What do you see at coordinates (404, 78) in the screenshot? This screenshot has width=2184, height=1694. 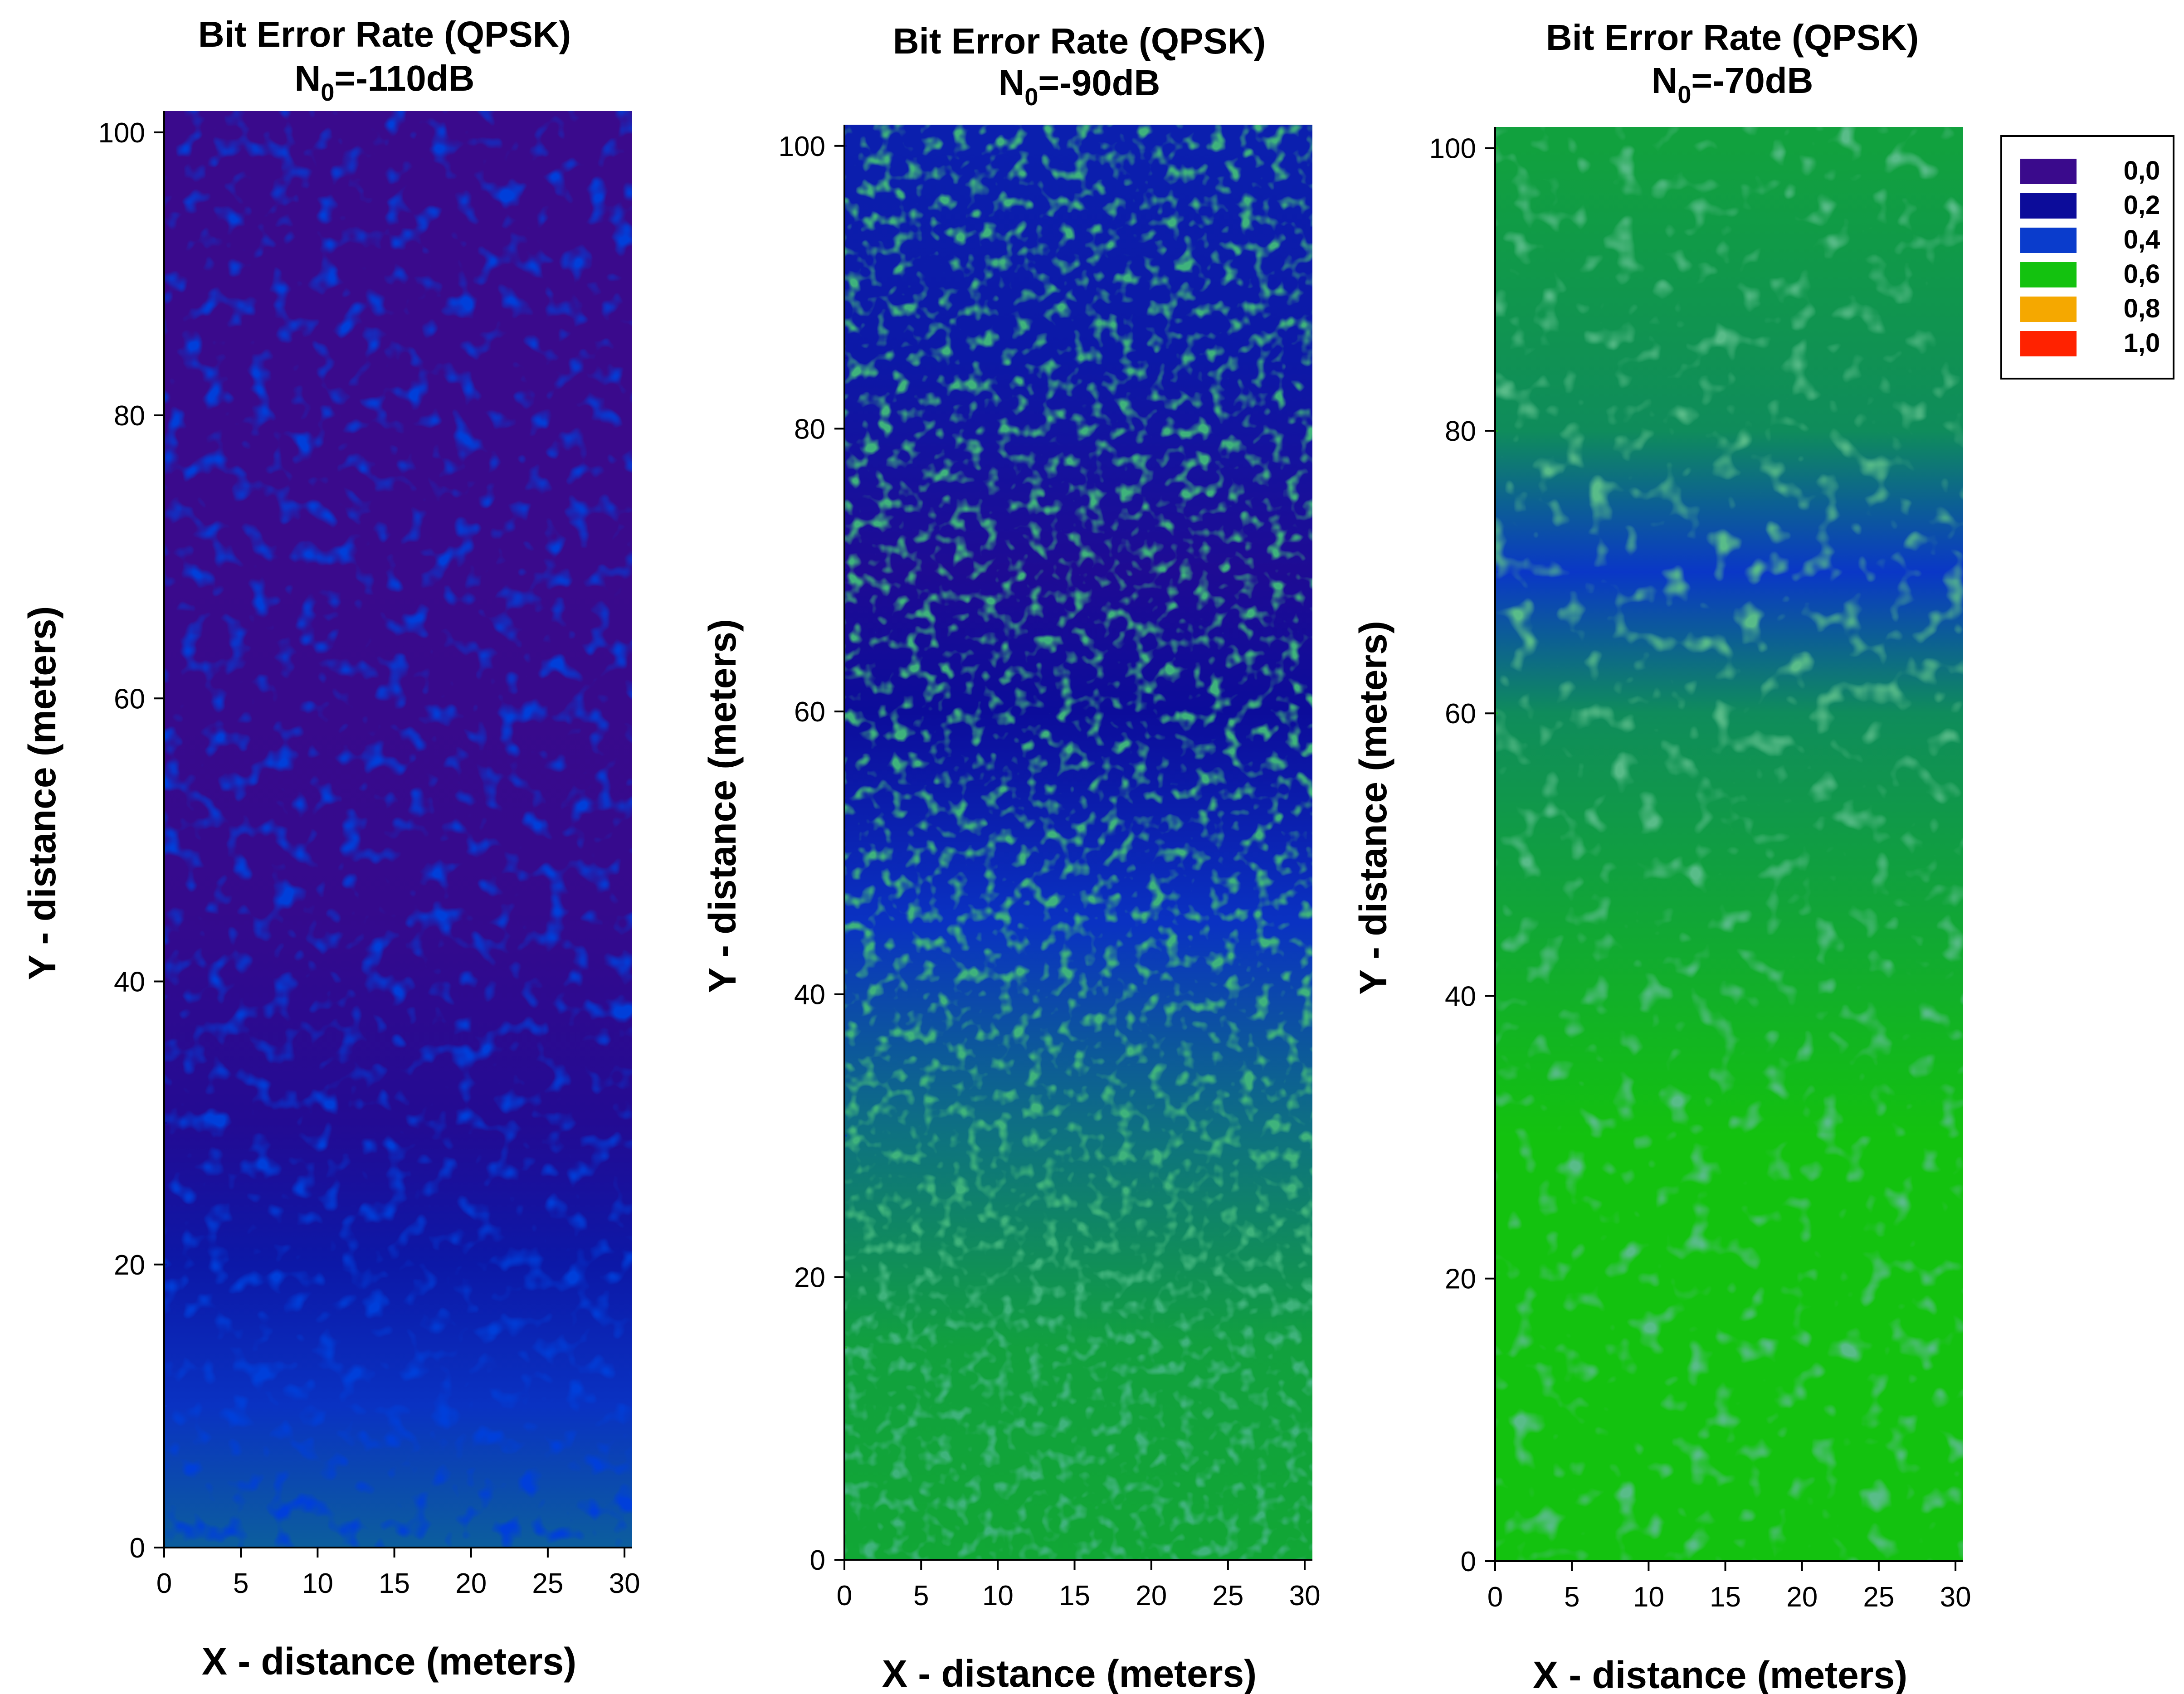 I see `subtitle-value: =-110dB` at bounding box center [404, 78].